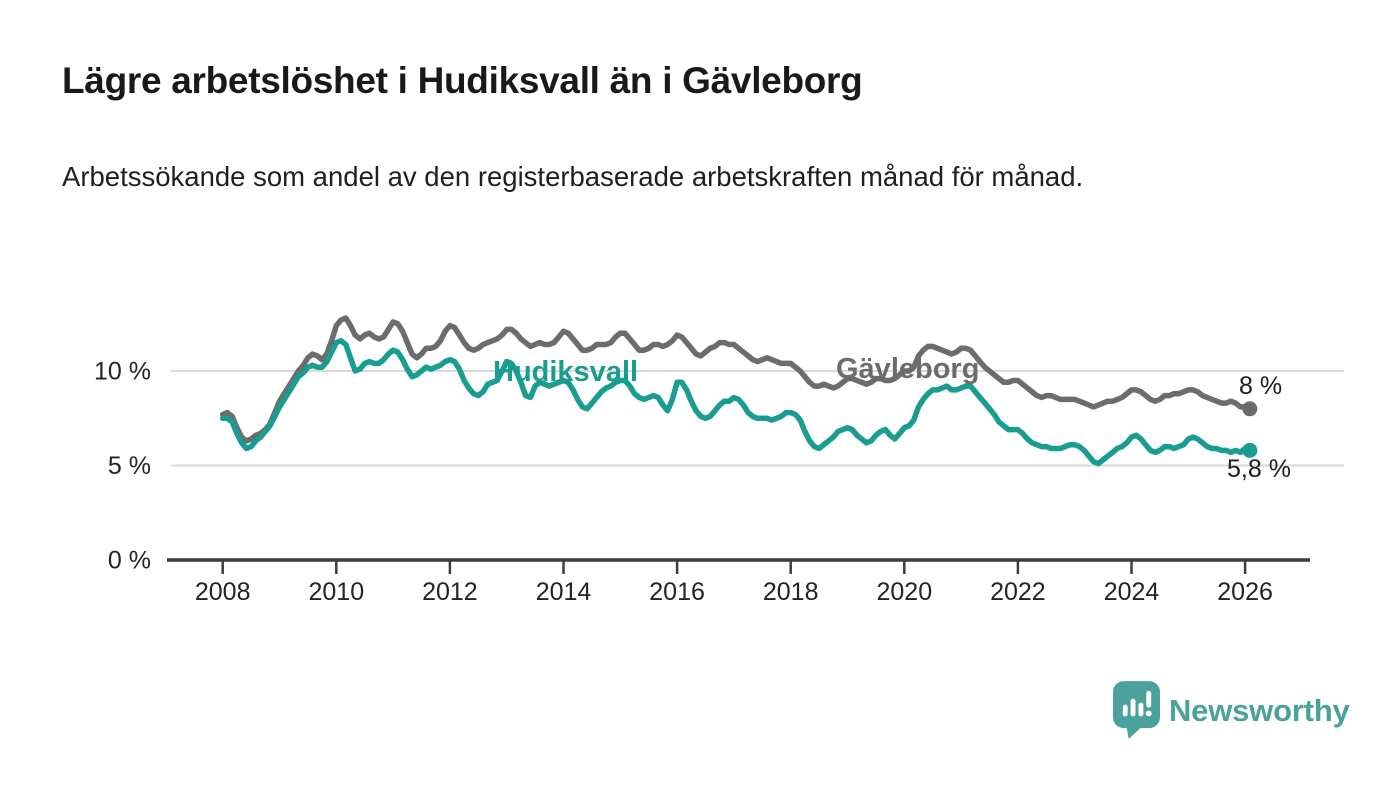  Describe the element at coordinates (677, 592) in the screenshot. I see `x-tick-label: 2016` at that location.